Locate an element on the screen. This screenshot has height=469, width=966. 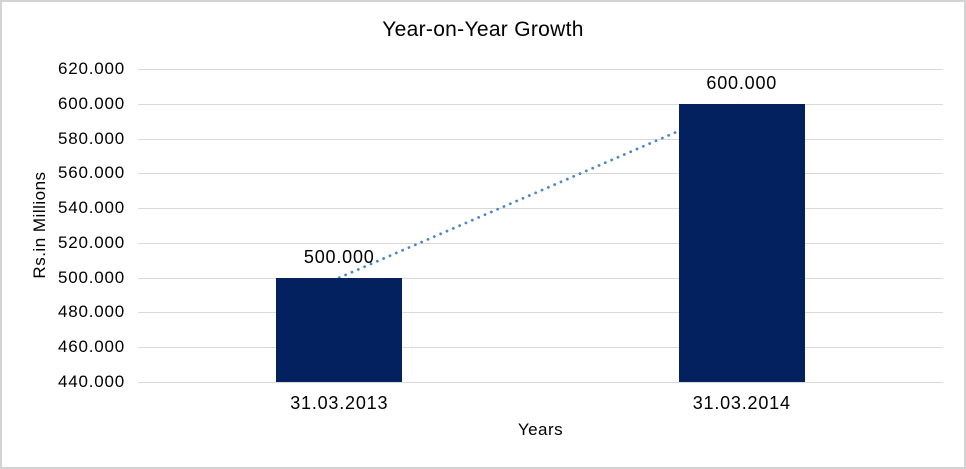
bar-data-label: 500.000 is located at coordinates (339, 256).